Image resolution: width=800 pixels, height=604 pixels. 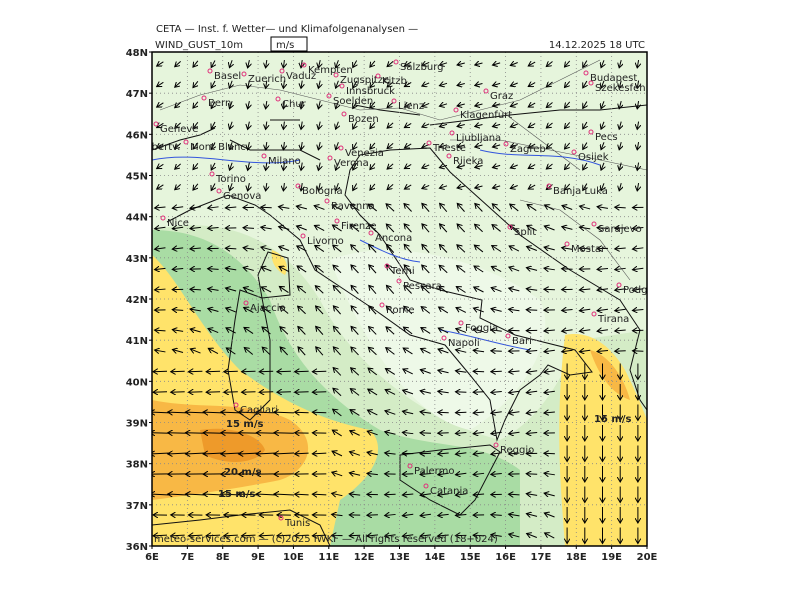 What do you see at coordinates (187, 557) in the screenshot?
I see `lon-label: 7E` at bounding box center [187, 557].